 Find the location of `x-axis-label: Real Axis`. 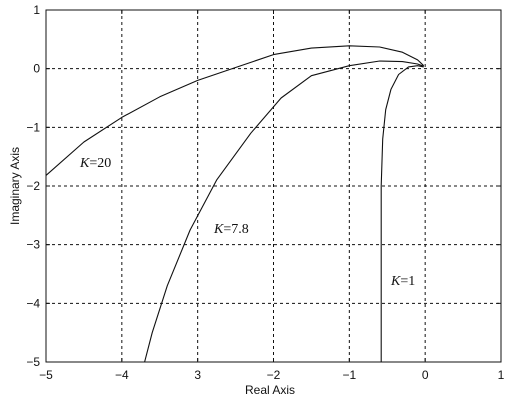

x-axis-label: Real Axis is located at coordinates (270, 390).